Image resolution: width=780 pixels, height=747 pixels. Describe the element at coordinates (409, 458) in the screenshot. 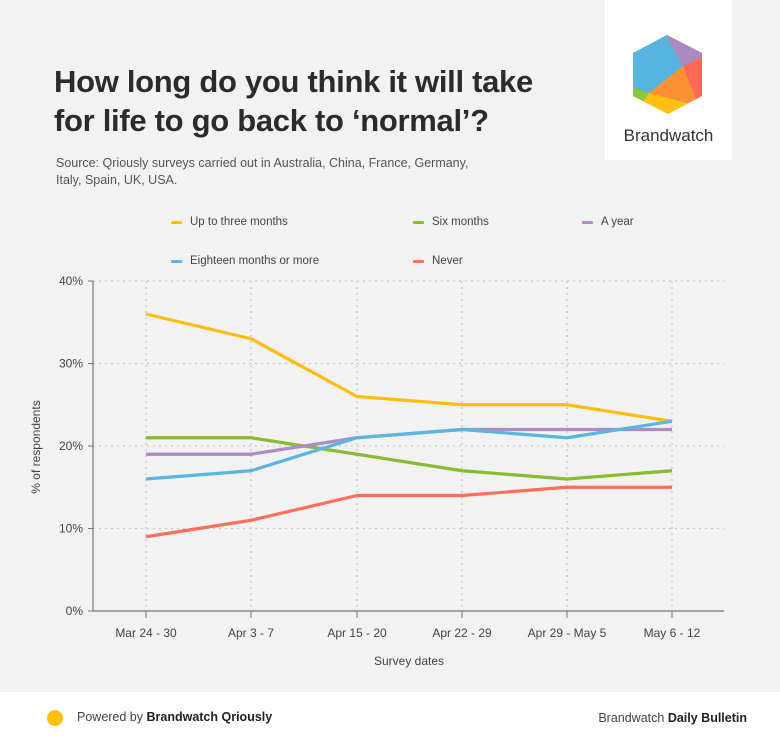

I see `series-line-six-months` at that location.